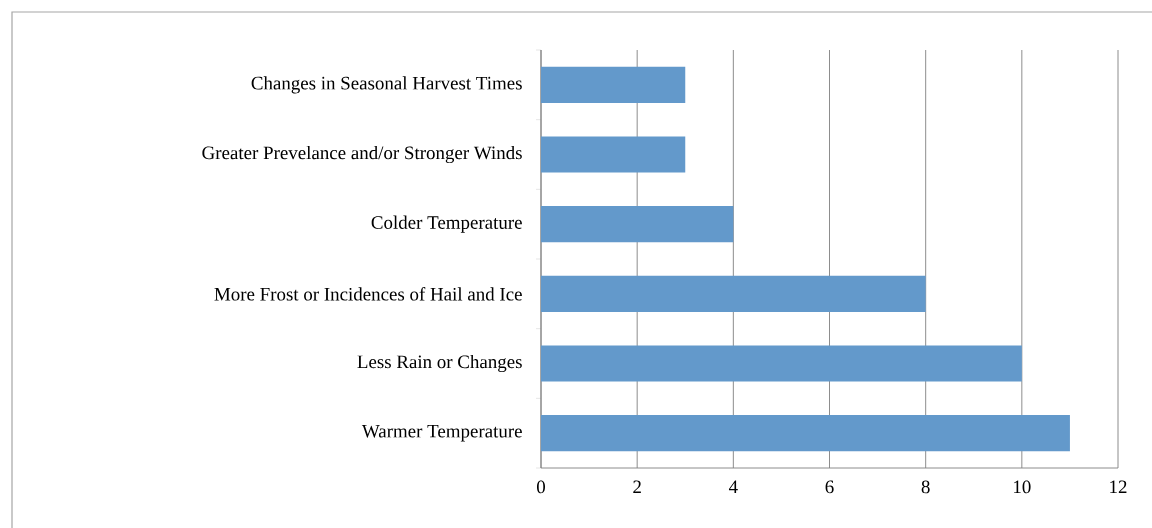  Describe the element at coordinates (439, 363) in the screenshot. I see `y-tick-label: Less Rain or Changes` at that location.